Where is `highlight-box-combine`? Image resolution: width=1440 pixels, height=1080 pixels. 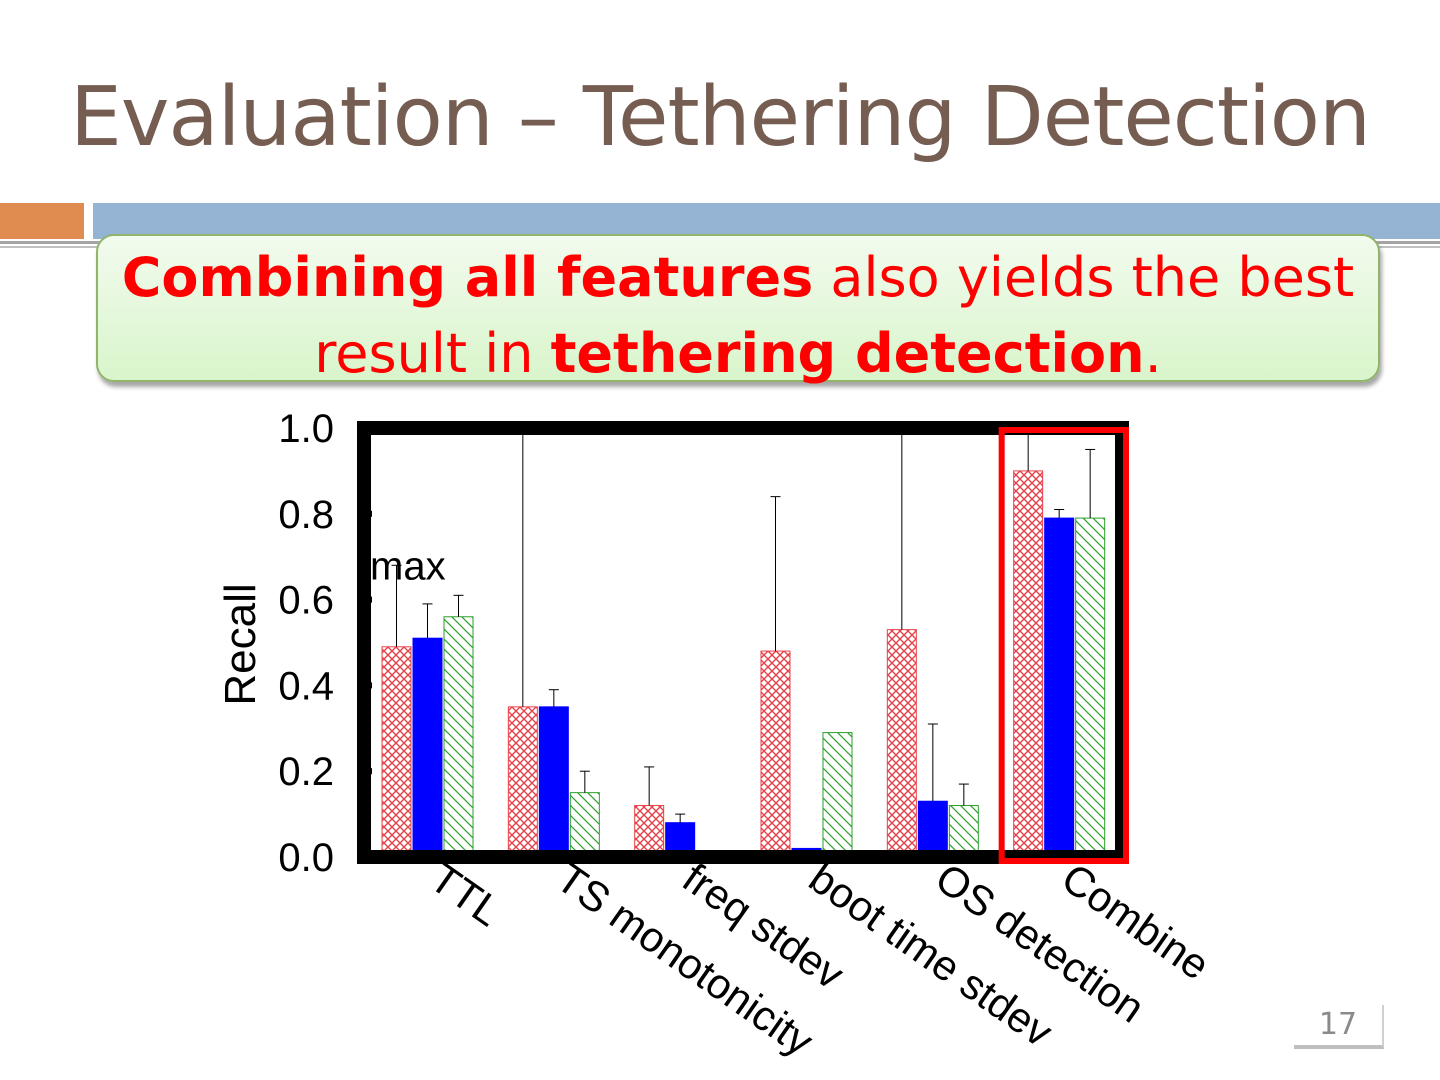 highlight-box-combine is located at coordinates (1064, 645).